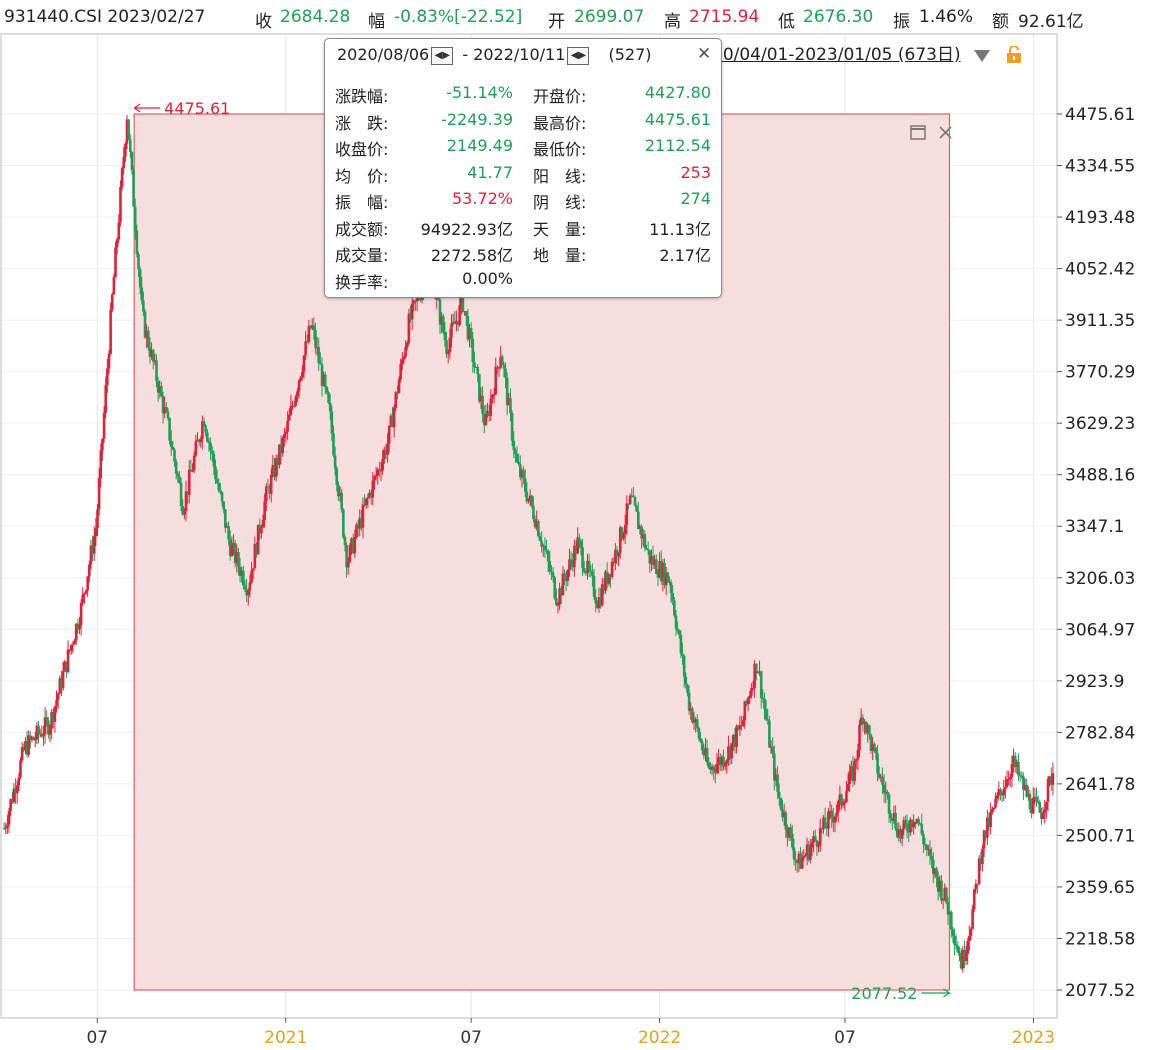 The height and width of the screenshot is (1050, 1154). Describe the element at coordinates (918, 132) in the screenshot. I see `maximize-icon` at that location.